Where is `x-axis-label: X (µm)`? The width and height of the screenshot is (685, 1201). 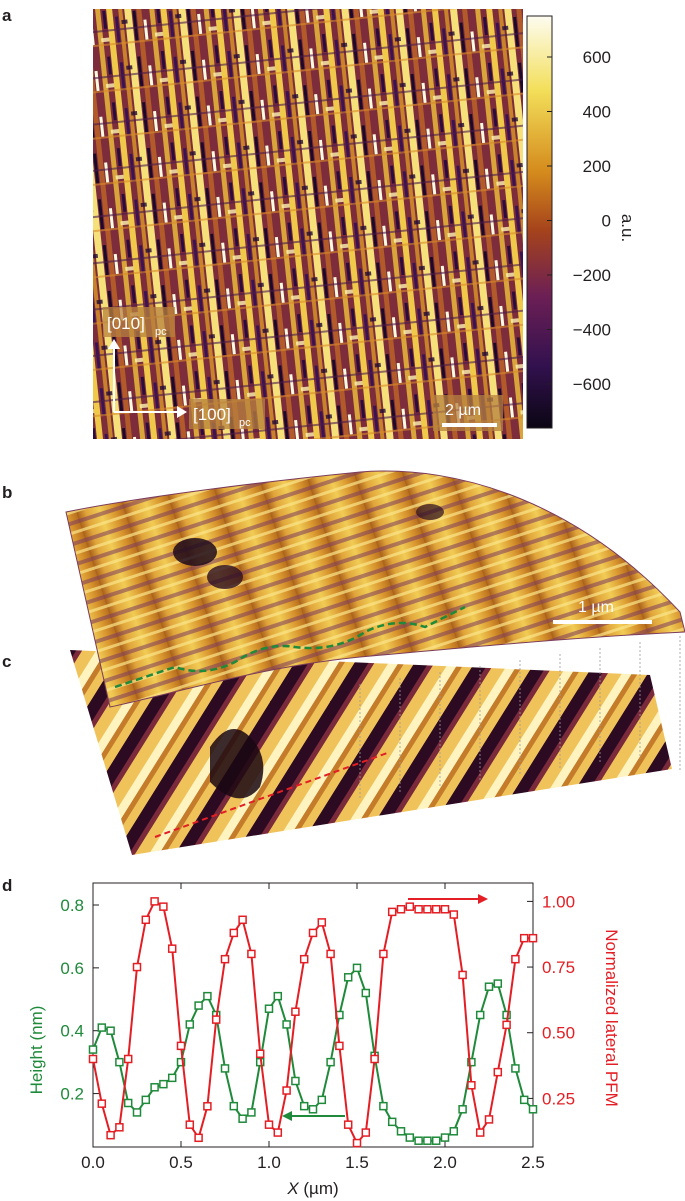
x-axis-label: X (µm) is located at coordinates (312, 1188).